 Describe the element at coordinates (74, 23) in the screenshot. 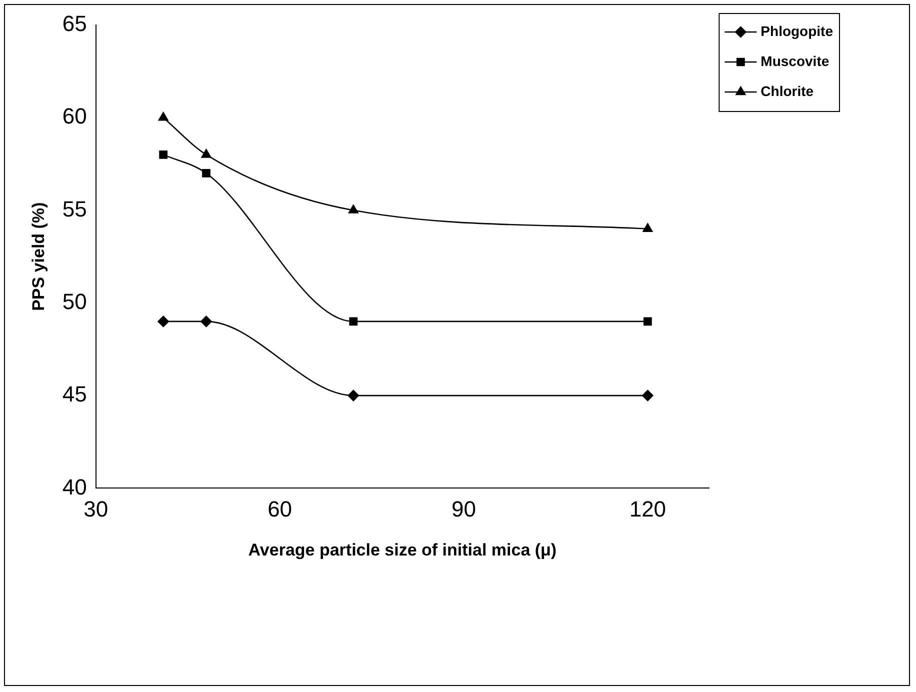

I see `y-tick-label: 65` at that location.